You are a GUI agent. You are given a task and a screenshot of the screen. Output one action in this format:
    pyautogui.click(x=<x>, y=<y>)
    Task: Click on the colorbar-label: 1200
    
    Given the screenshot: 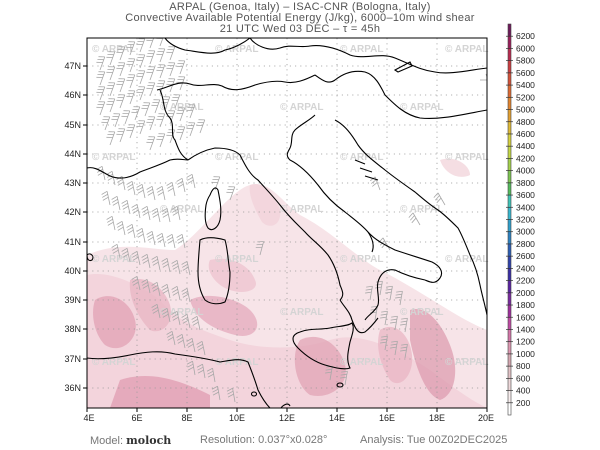 What is the action you would take?
    pyautogui.click(x=525, y=342)
    